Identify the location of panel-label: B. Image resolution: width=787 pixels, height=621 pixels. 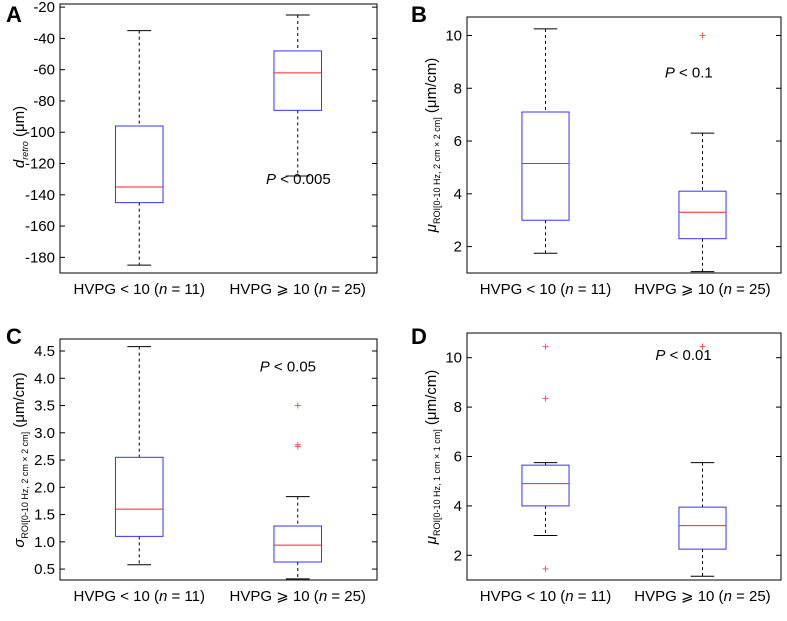
(419, 14).